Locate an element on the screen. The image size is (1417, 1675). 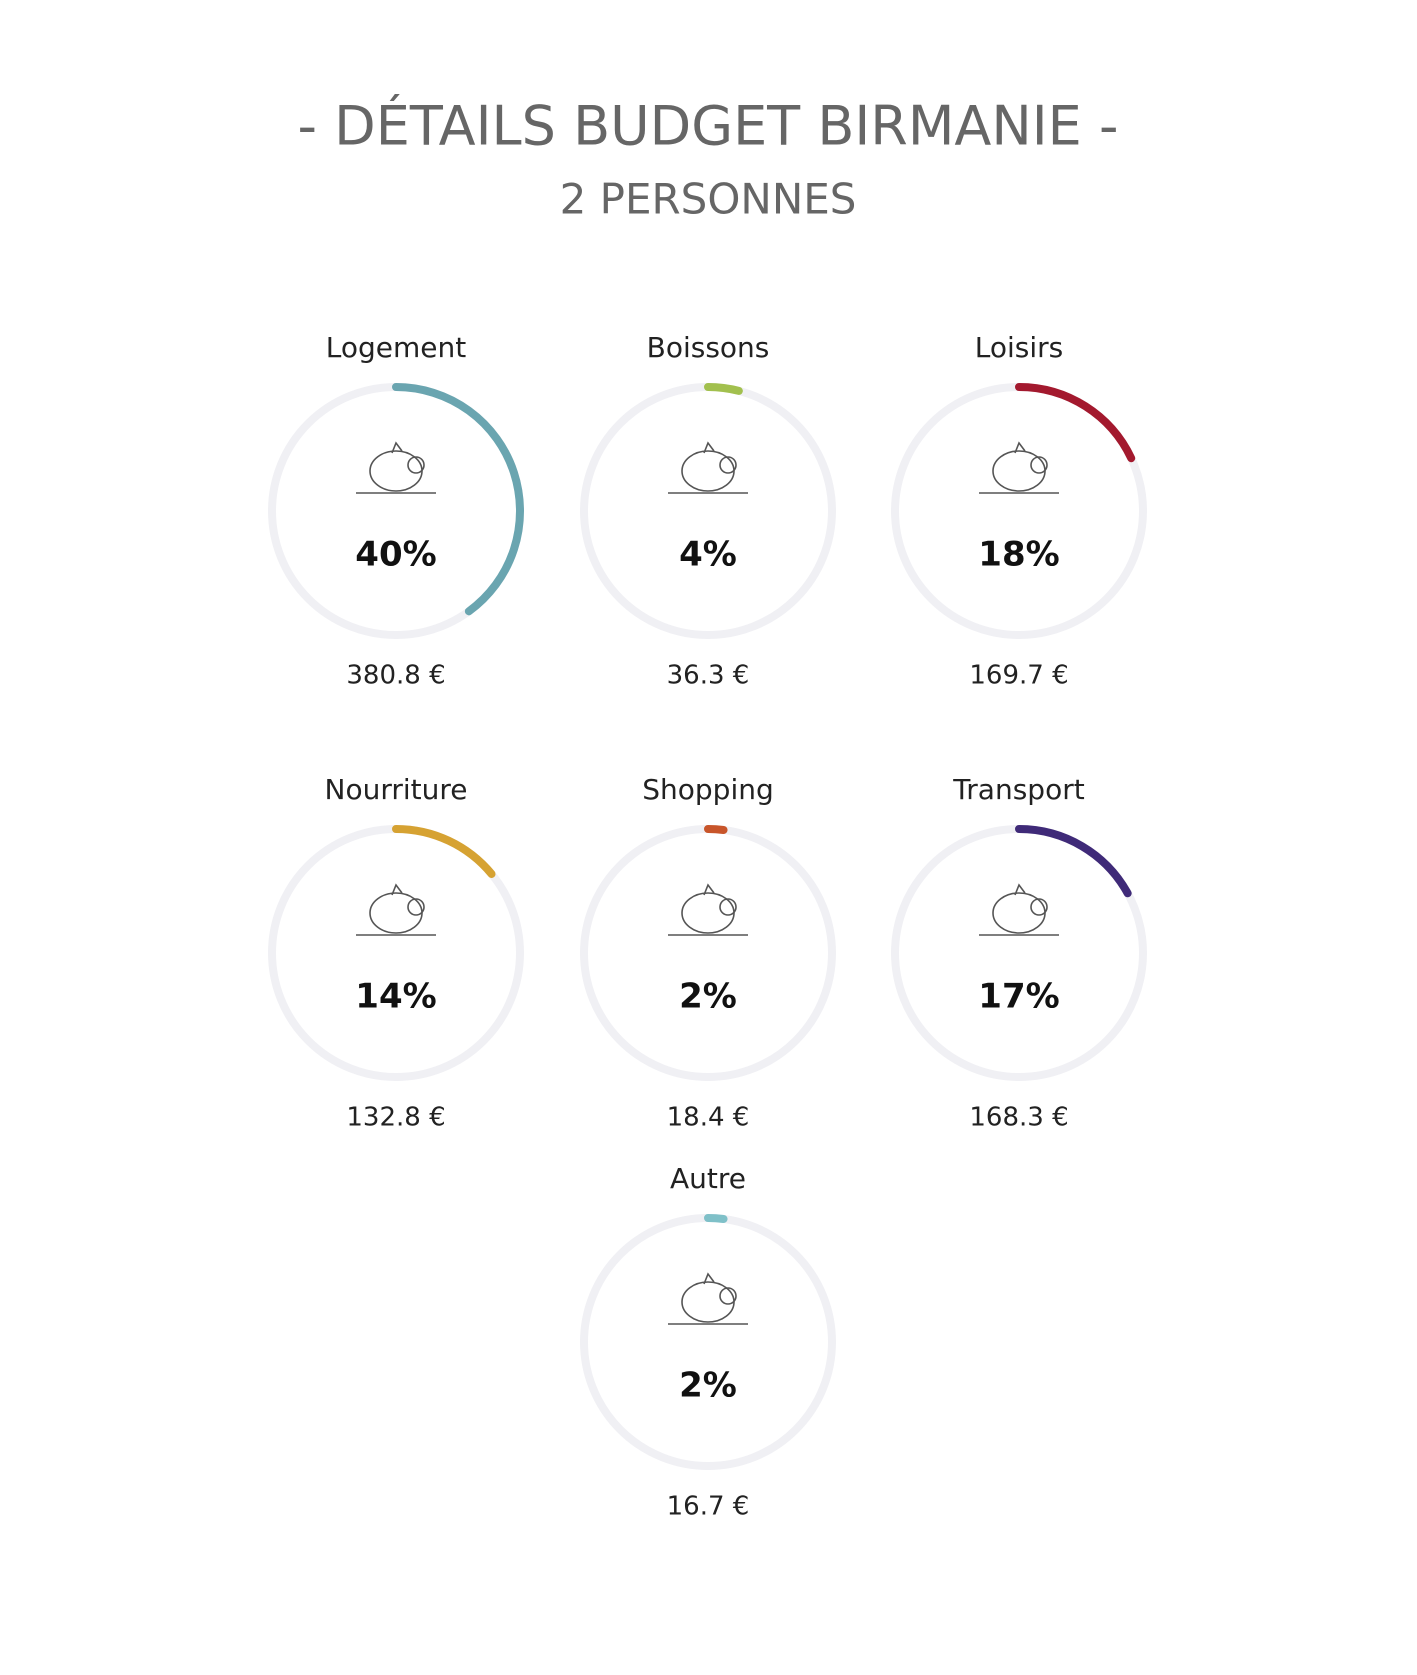
amount-label: 380.8 € is located at coordinates (395, 676).